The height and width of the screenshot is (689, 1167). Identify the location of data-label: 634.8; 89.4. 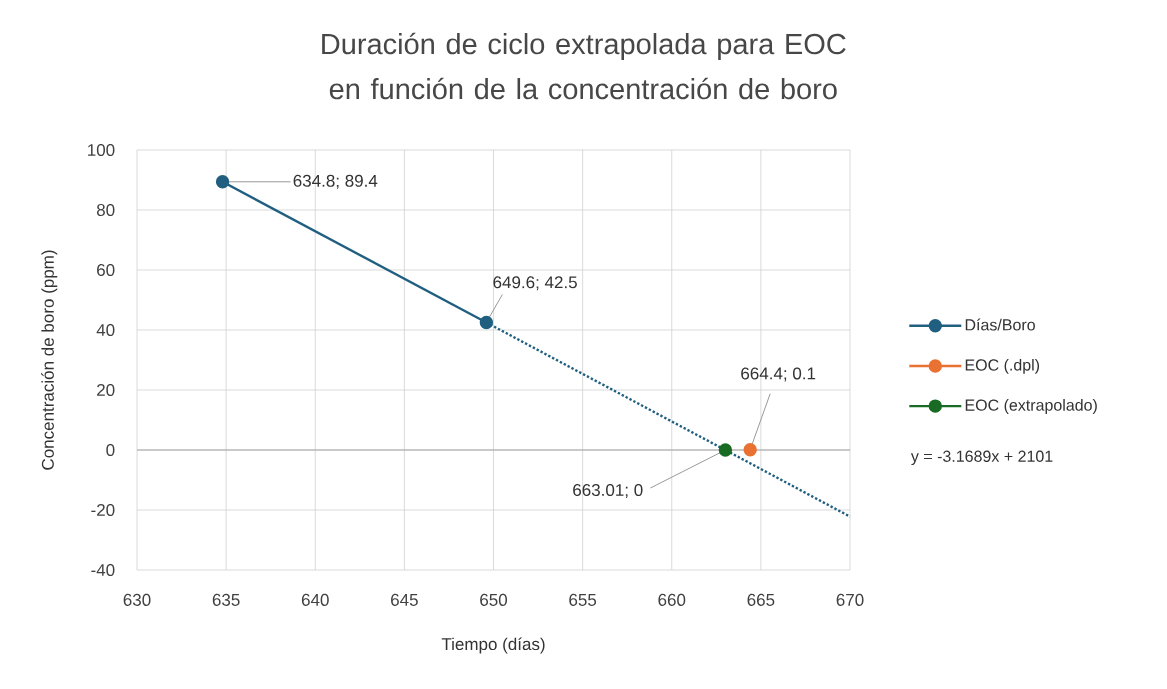
(335, 181).